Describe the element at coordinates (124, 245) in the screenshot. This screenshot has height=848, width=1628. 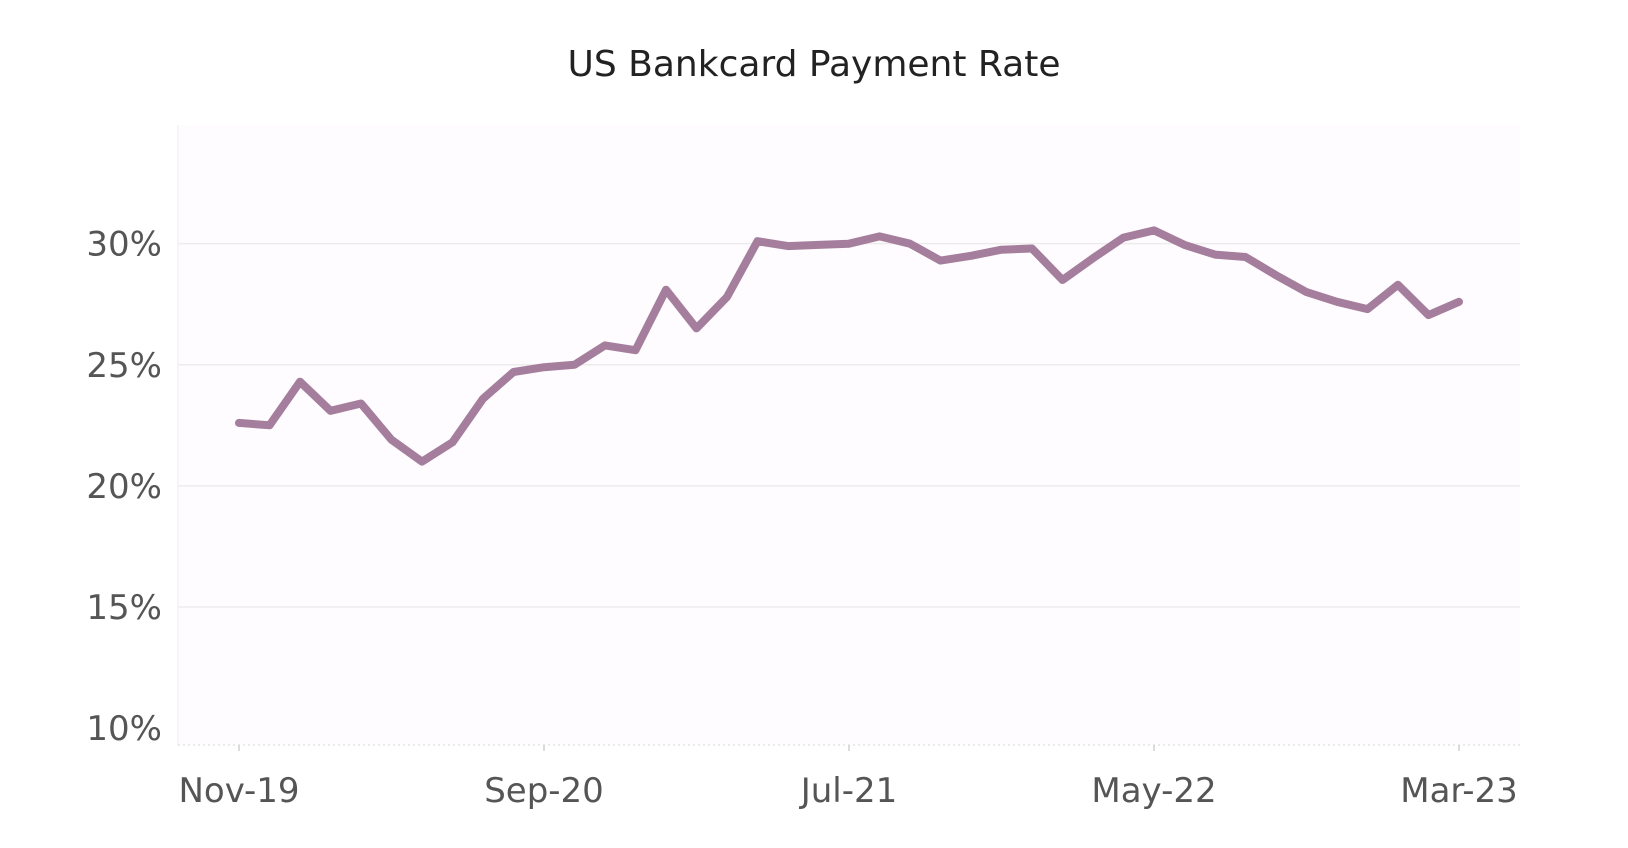
I see `y-tick-label: 30%` at that location.